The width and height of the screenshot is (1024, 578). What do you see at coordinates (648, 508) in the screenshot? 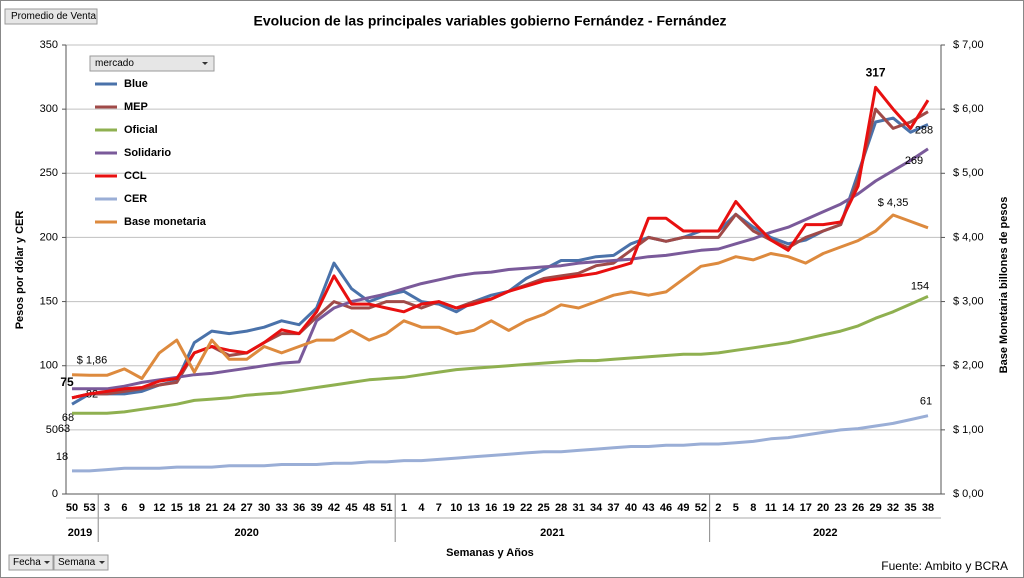
I see `x-tick-label: 43` at bounding box center [648, 508].